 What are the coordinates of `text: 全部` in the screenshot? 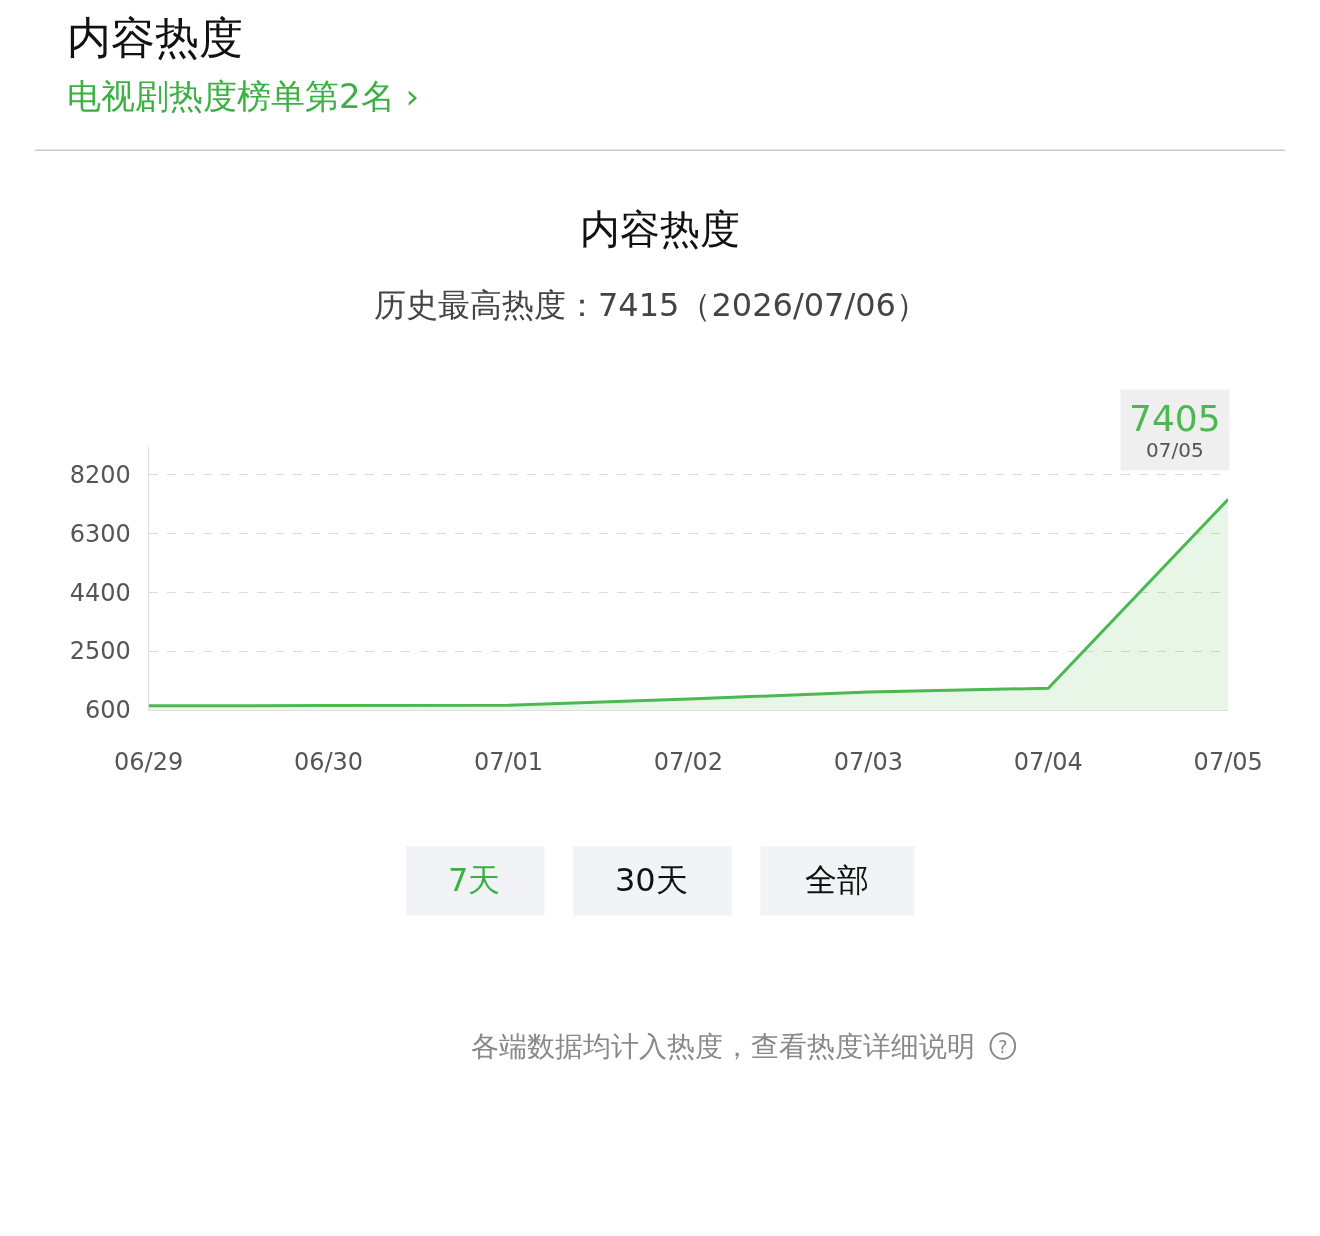 It's located at (837, 880).